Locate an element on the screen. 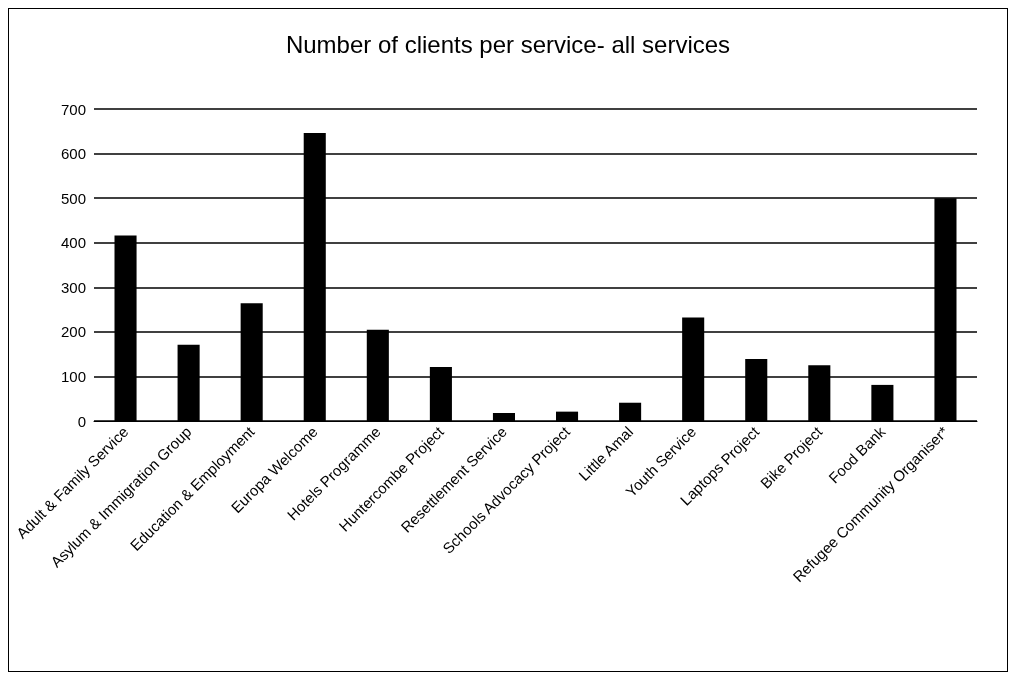  y-tick-label: 400 is located at coordinates (73, 243).